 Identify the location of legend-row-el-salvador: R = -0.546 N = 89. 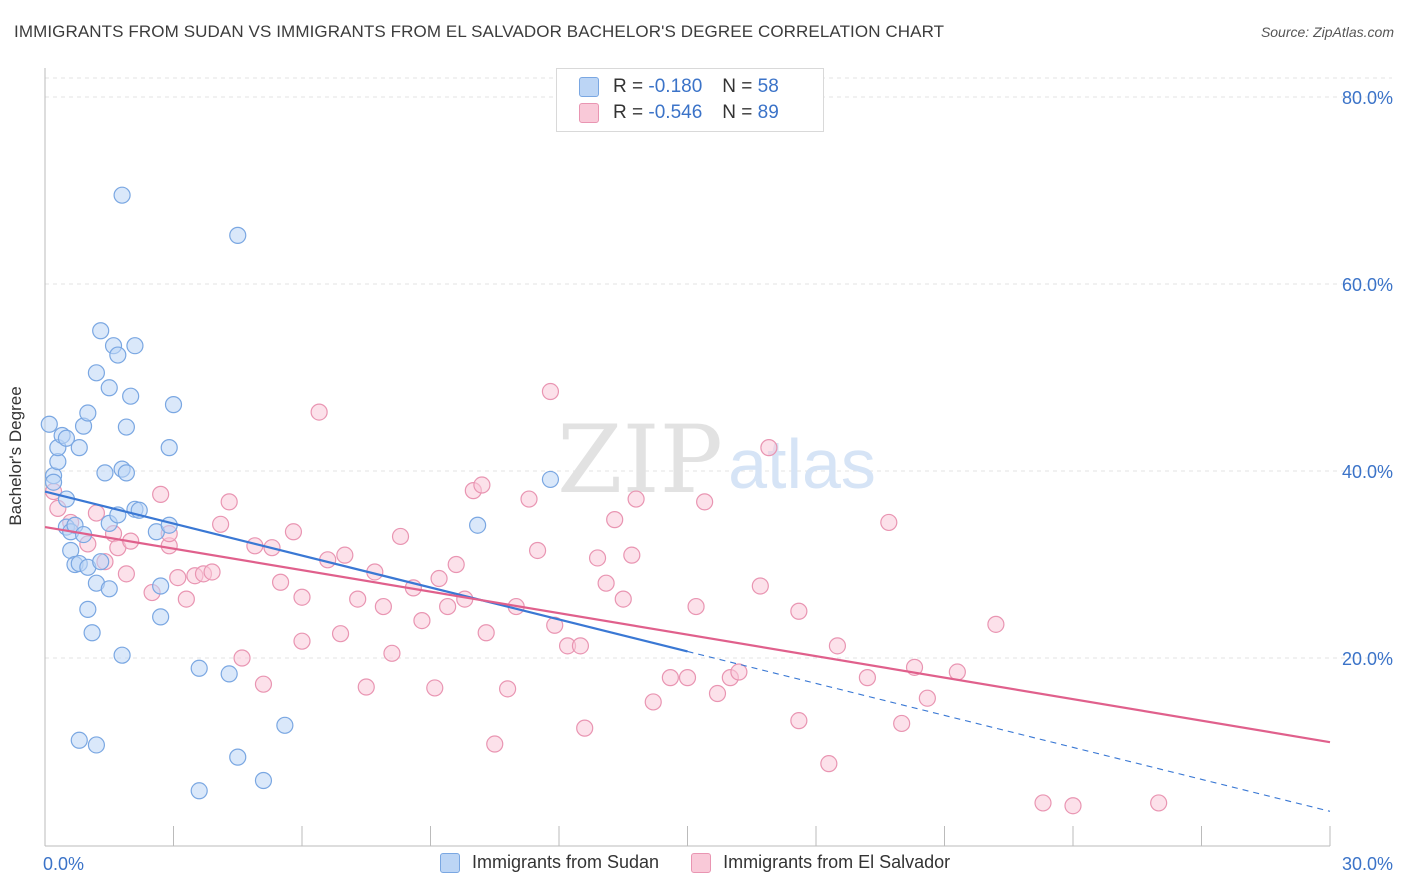
(679, 113).